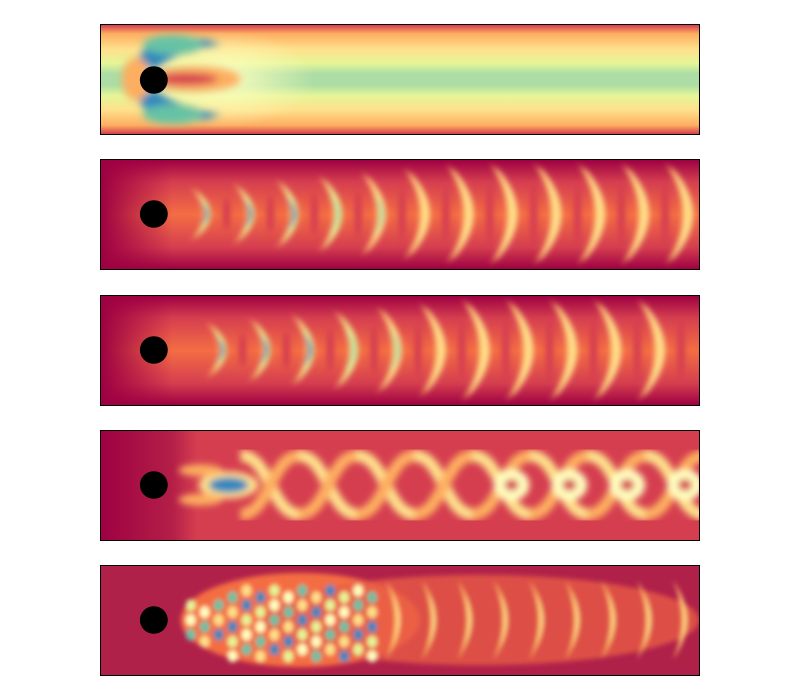 This screenshot has width=800, height=700. I want to click on mean-flow-field, so click(400, 79).